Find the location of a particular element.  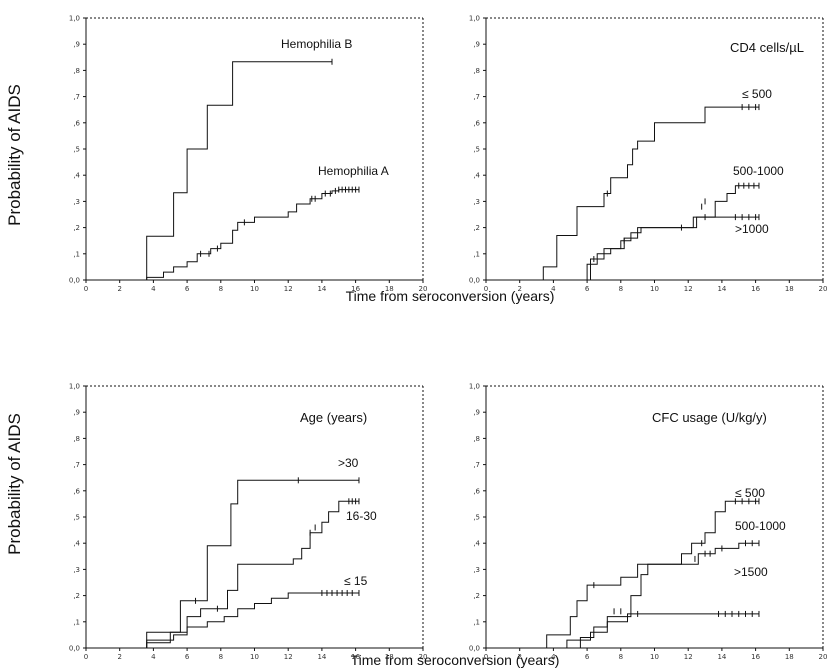

series-label-cfc-gt1500: >1500 is located at coordinates (751, 572).